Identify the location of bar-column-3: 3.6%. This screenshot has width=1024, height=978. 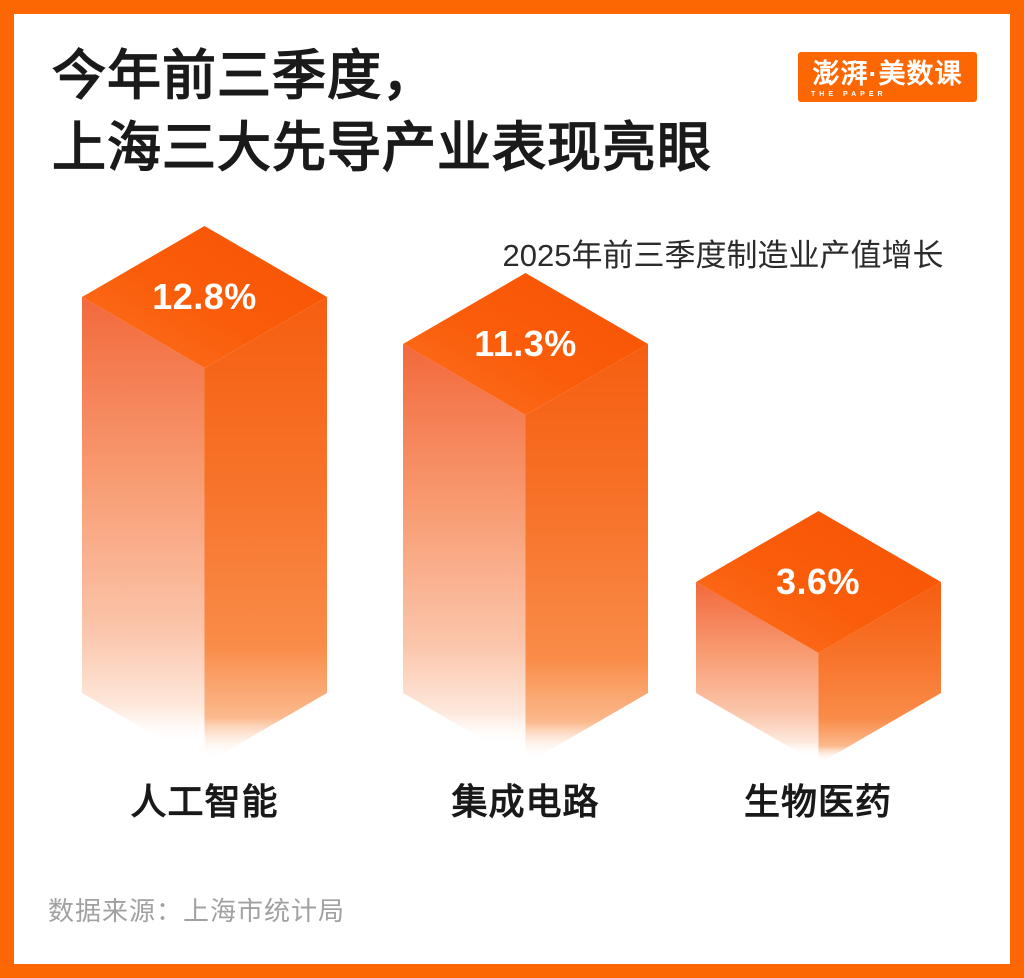
(818, 637).